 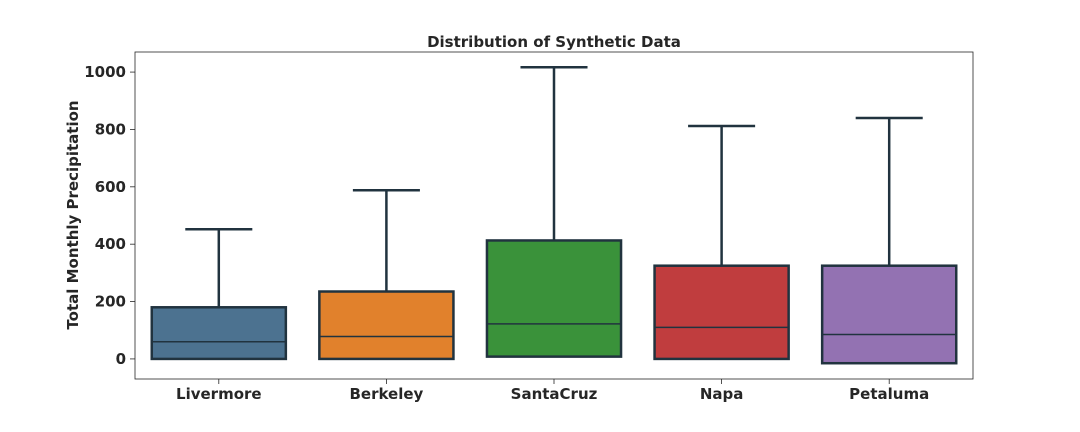 What do you see at coordinates (73, 214) in the screenshot?
I see `y-axis-label: Total Monthly Precipitation` at bounding box center [73, 214].